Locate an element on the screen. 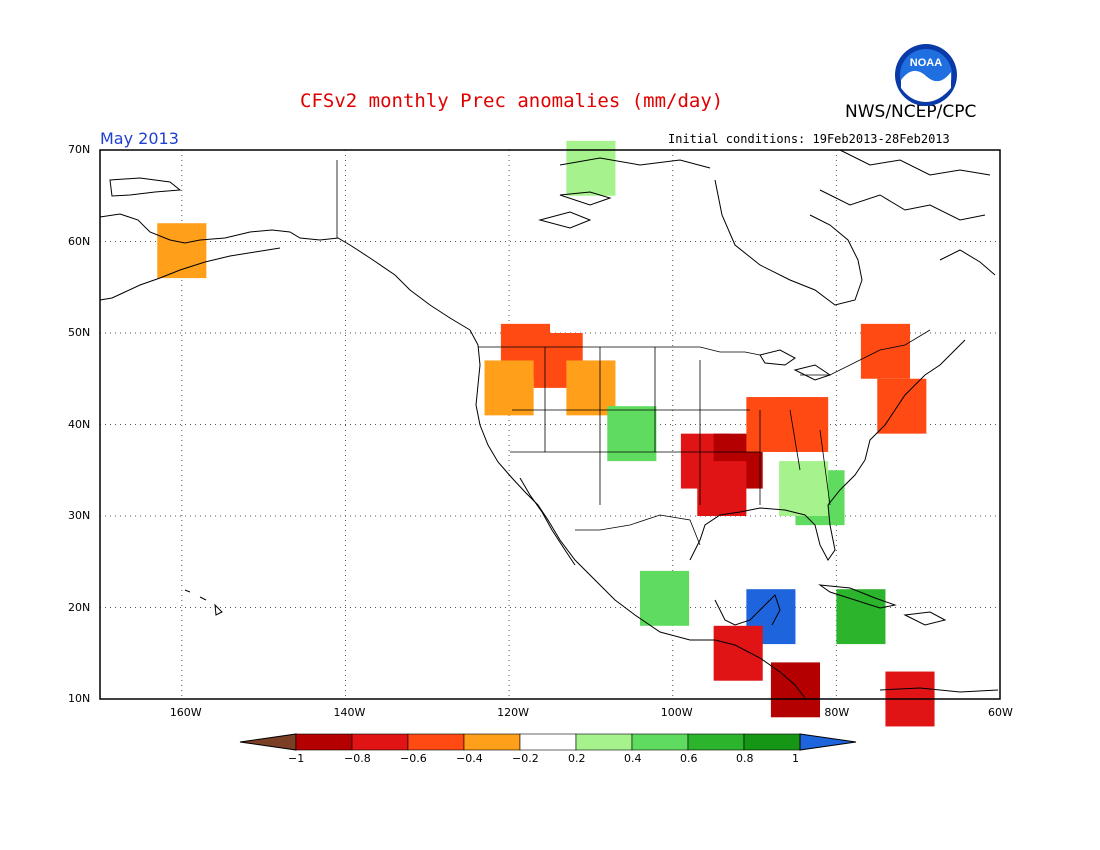  lat-label: 10N is located at coordinates (79, 698).